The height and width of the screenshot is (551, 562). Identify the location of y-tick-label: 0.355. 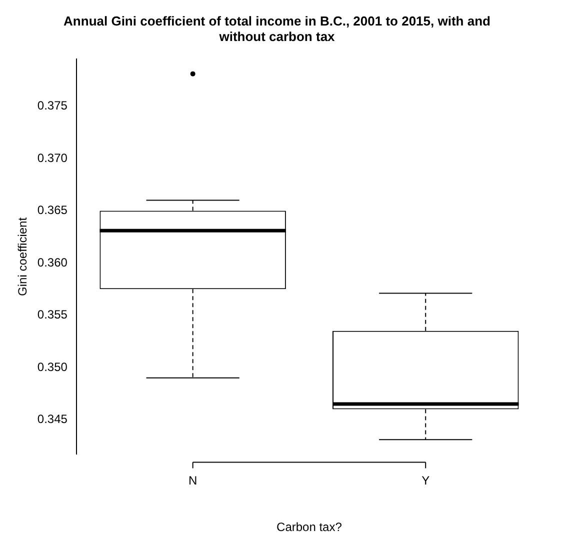
(52, 315).